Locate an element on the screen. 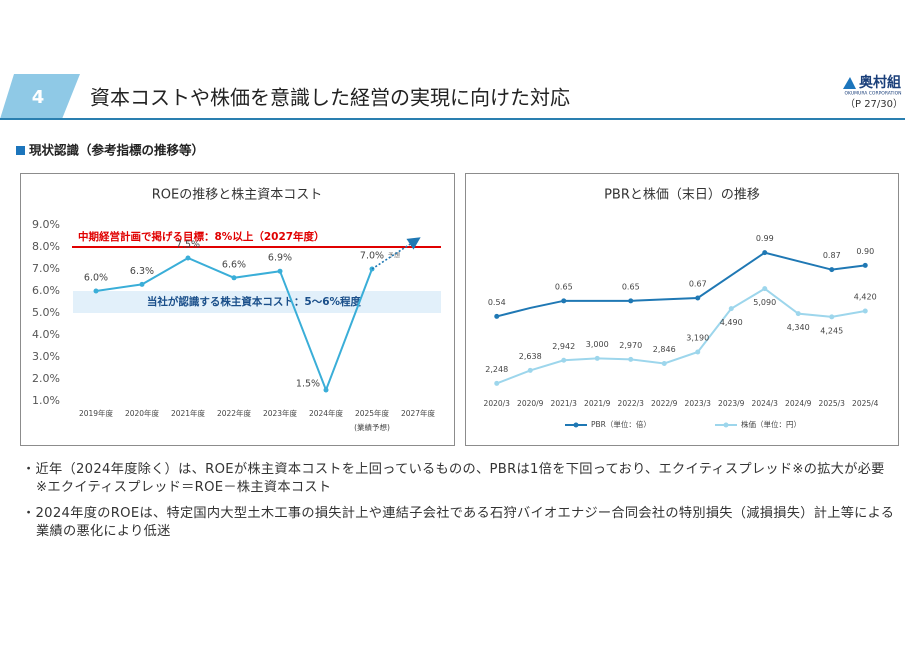 The width and height of the screenshot is (920, 650). slide-title: 資本コストや株価を意識した経営の実現に向けた対応 is located at coordinates (330, 98).